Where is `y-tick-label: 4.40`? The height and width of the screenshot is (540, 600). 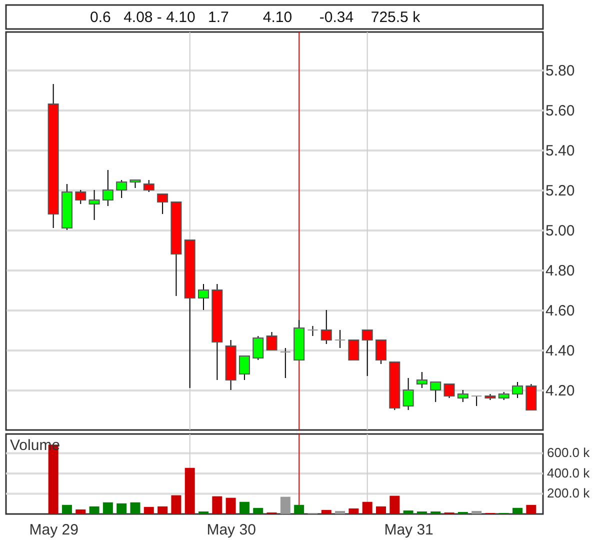 y-tick-label: 4.40 is located at coordinates (560, 351).